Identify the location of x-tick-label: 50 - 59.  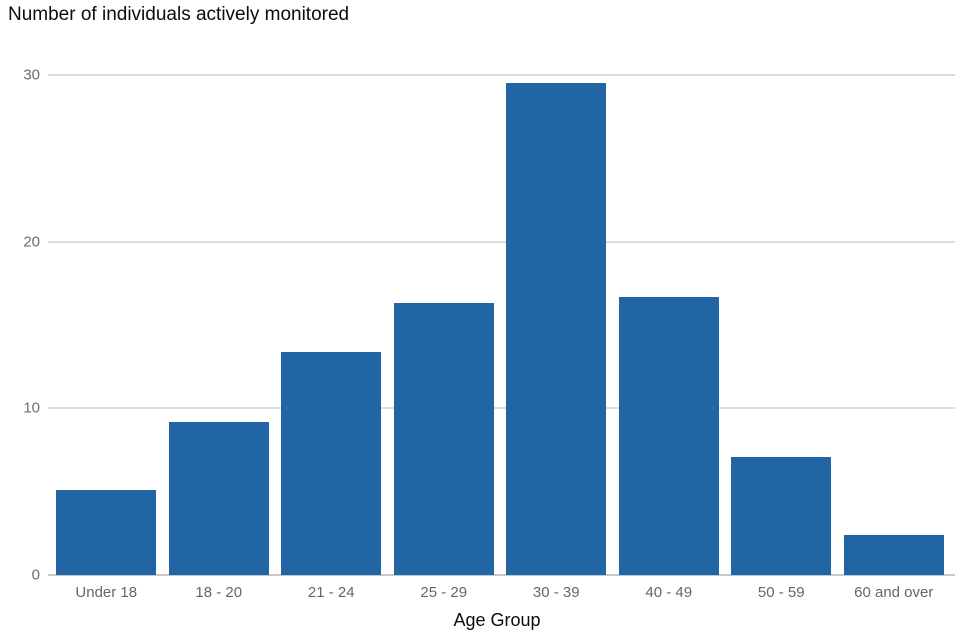
(781, 592).